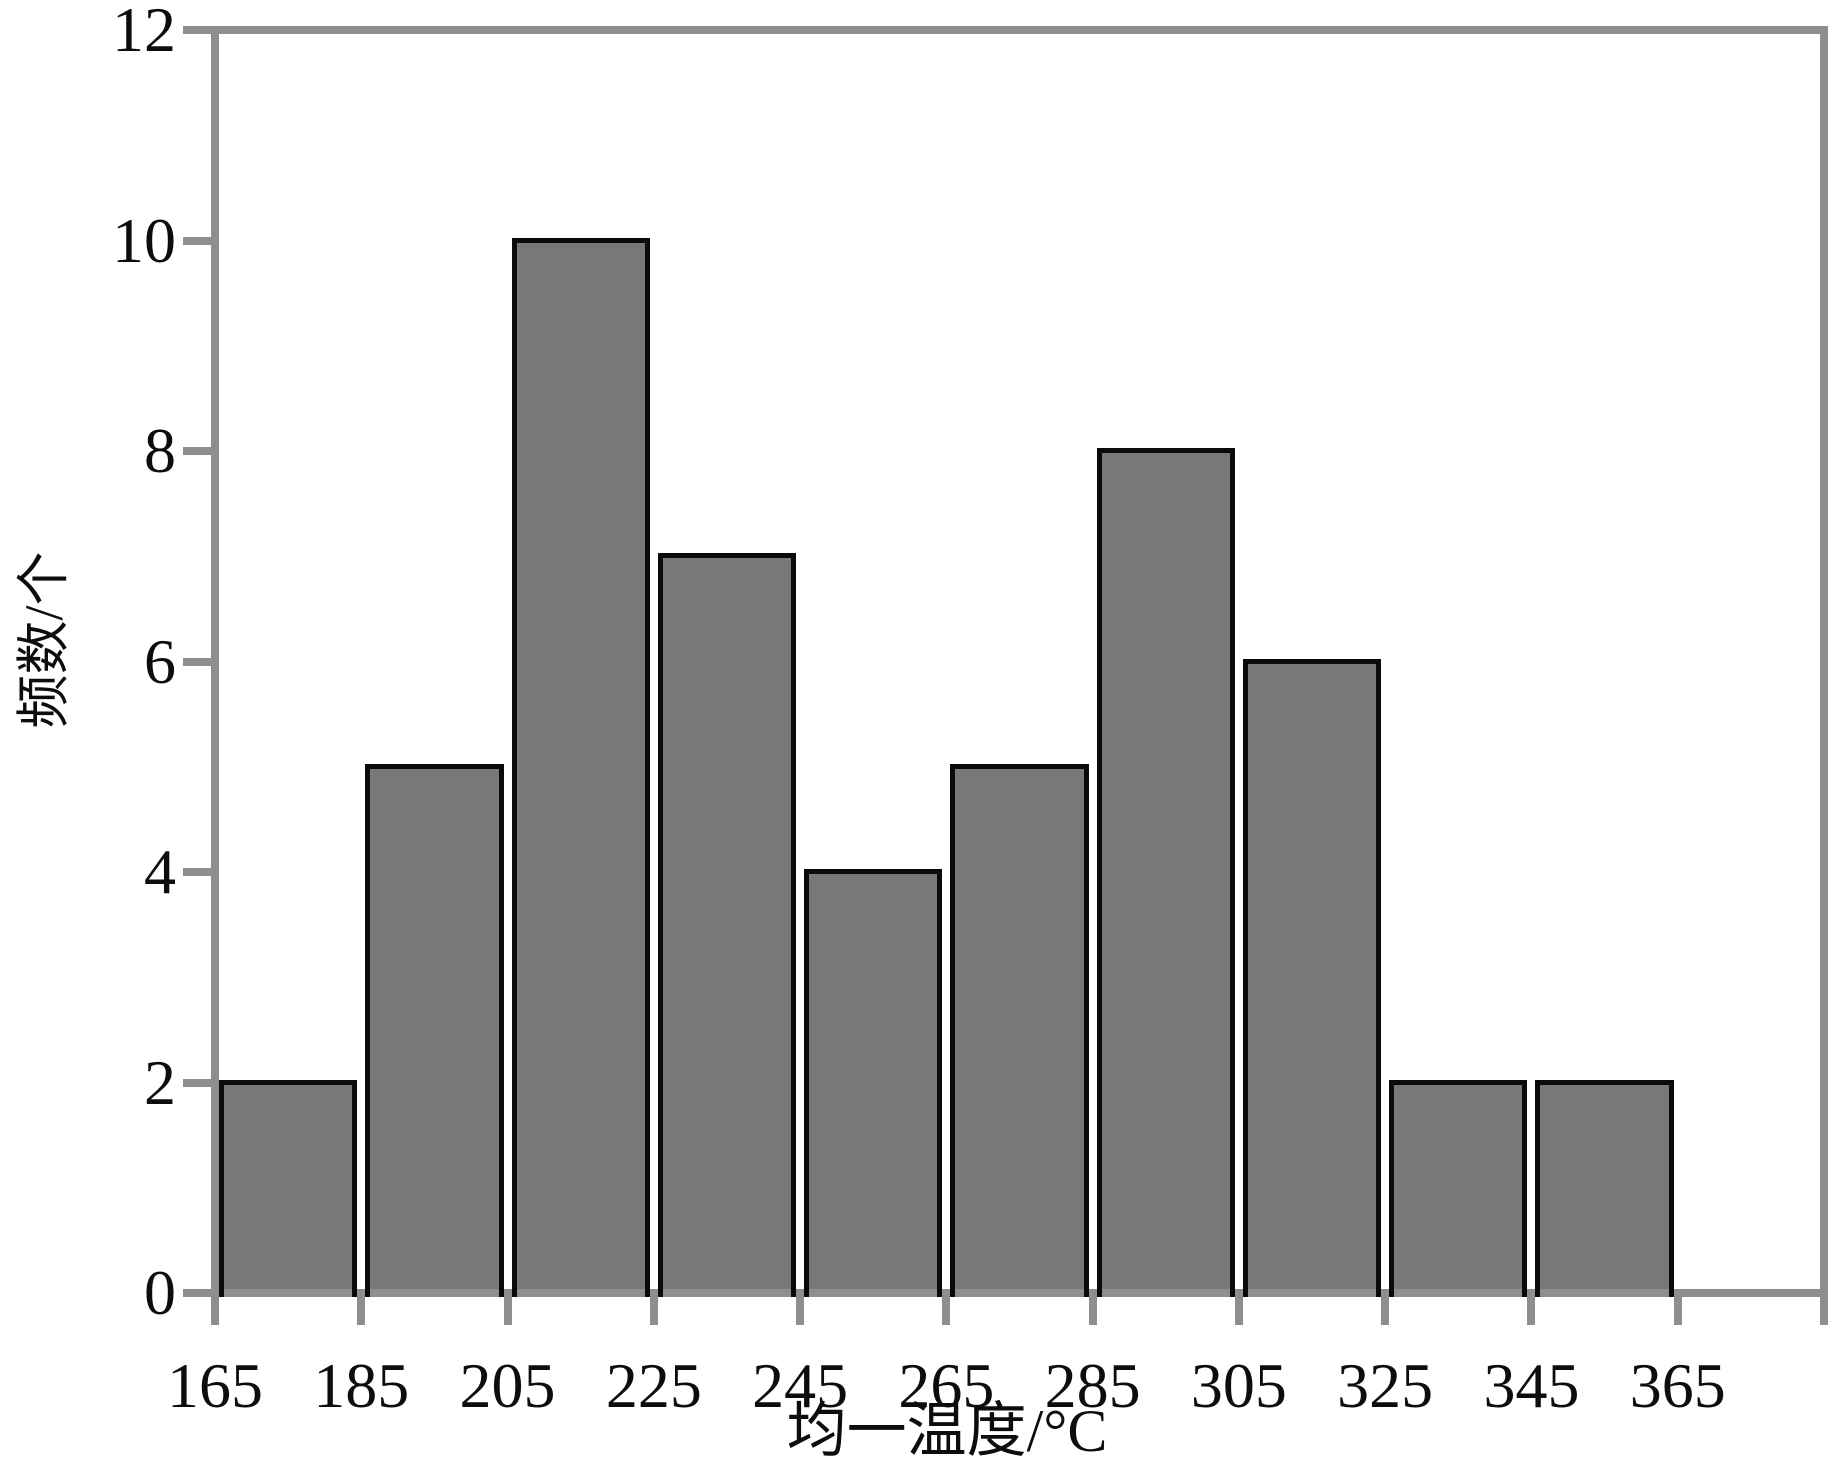 The height and width of the screenshot is (1468, 1831). What do you see at coordinates (946, 1385) in the screenshot?
I see `x-tick-label: 265` at bounding box center [946, 1385].